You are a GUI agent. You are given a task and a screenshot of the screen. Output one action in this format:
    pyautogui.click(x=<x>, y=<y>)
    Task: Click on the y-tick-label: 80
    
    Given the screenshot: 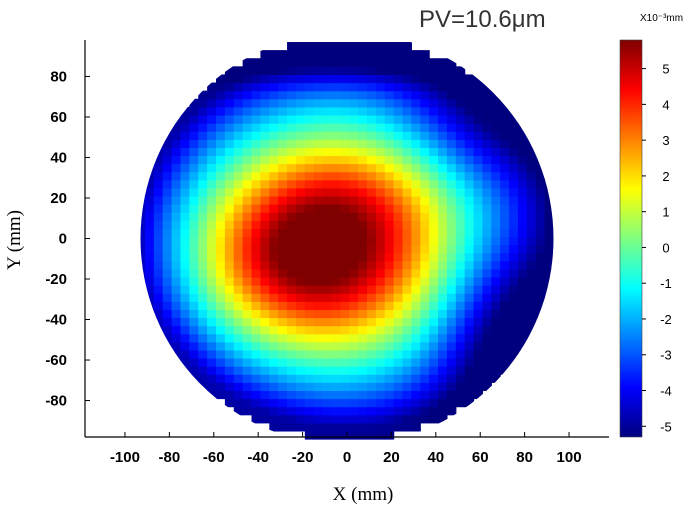 What is the action you would take?
    pyautogui.click(x=58, y=76)
    